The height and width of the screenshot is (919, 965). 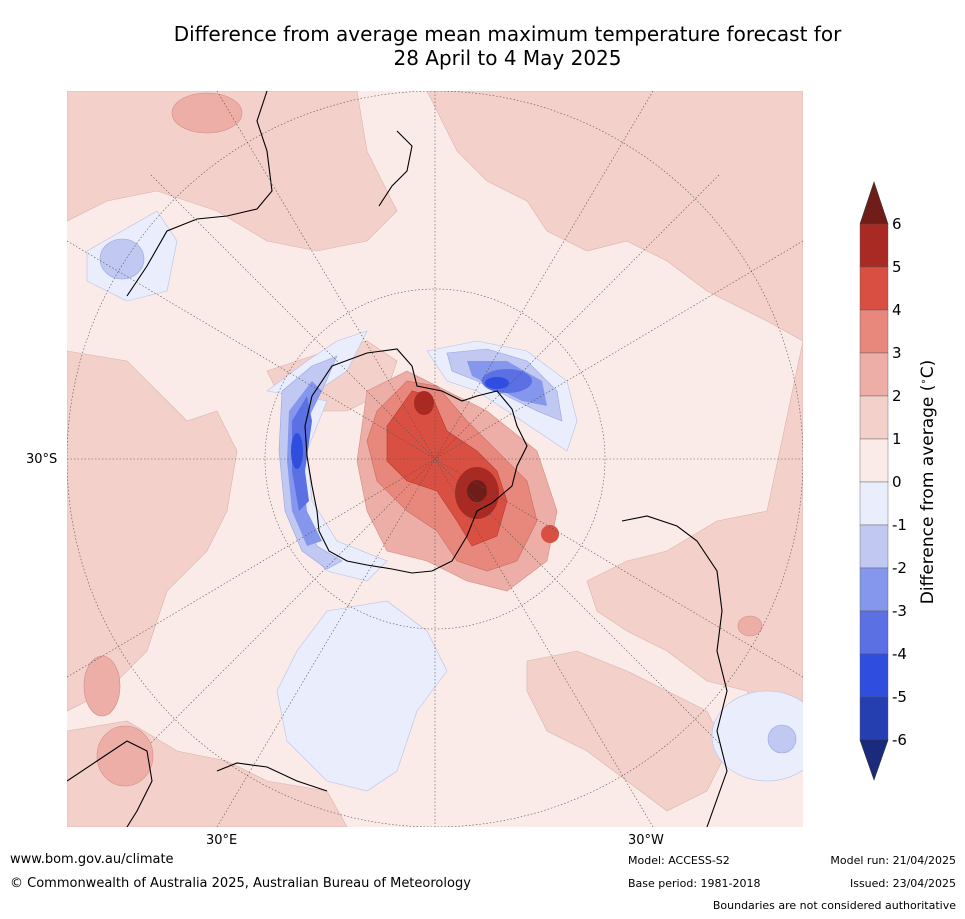 I want to click on colorbar-tick-label: -2, so click(x=899, y=568).